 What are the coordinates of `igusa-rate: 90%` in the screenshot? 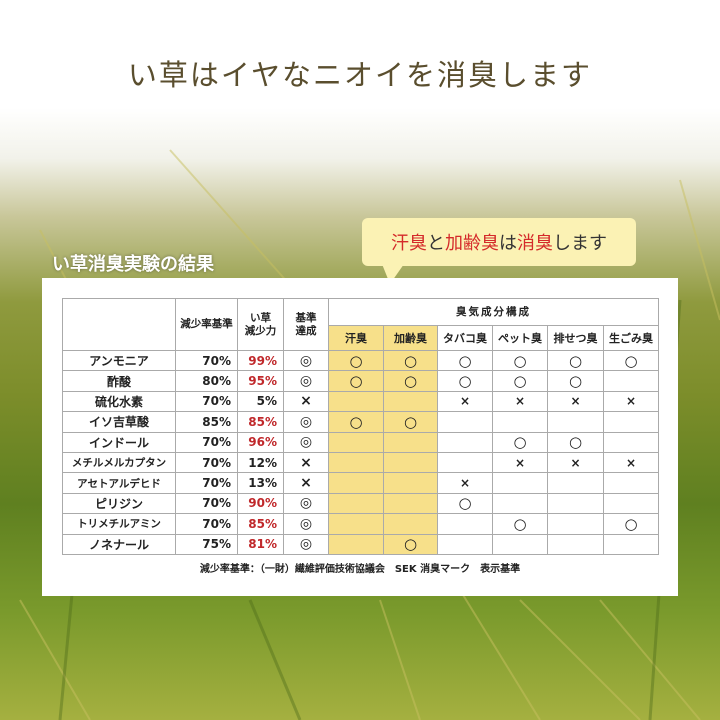 It's located at (260, 503).